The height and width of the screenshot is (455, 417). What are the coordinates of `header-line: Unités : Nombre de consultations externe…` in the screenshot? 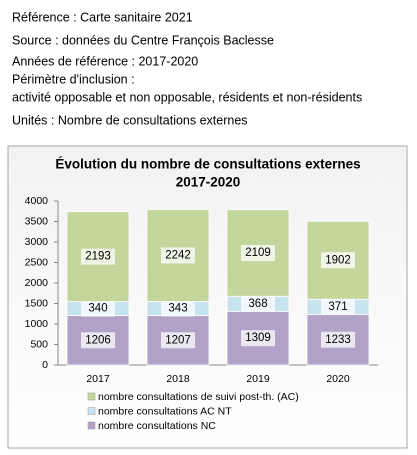 It's located at (130, 120).